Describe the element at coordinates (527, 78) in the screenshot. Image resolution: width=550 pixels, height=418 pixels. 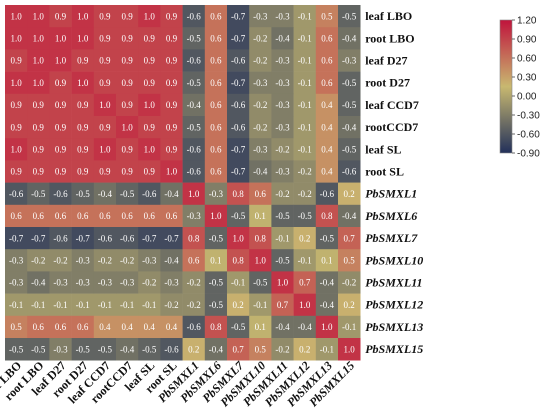
I see `colorbar-tick-label: 0.30` at that location.